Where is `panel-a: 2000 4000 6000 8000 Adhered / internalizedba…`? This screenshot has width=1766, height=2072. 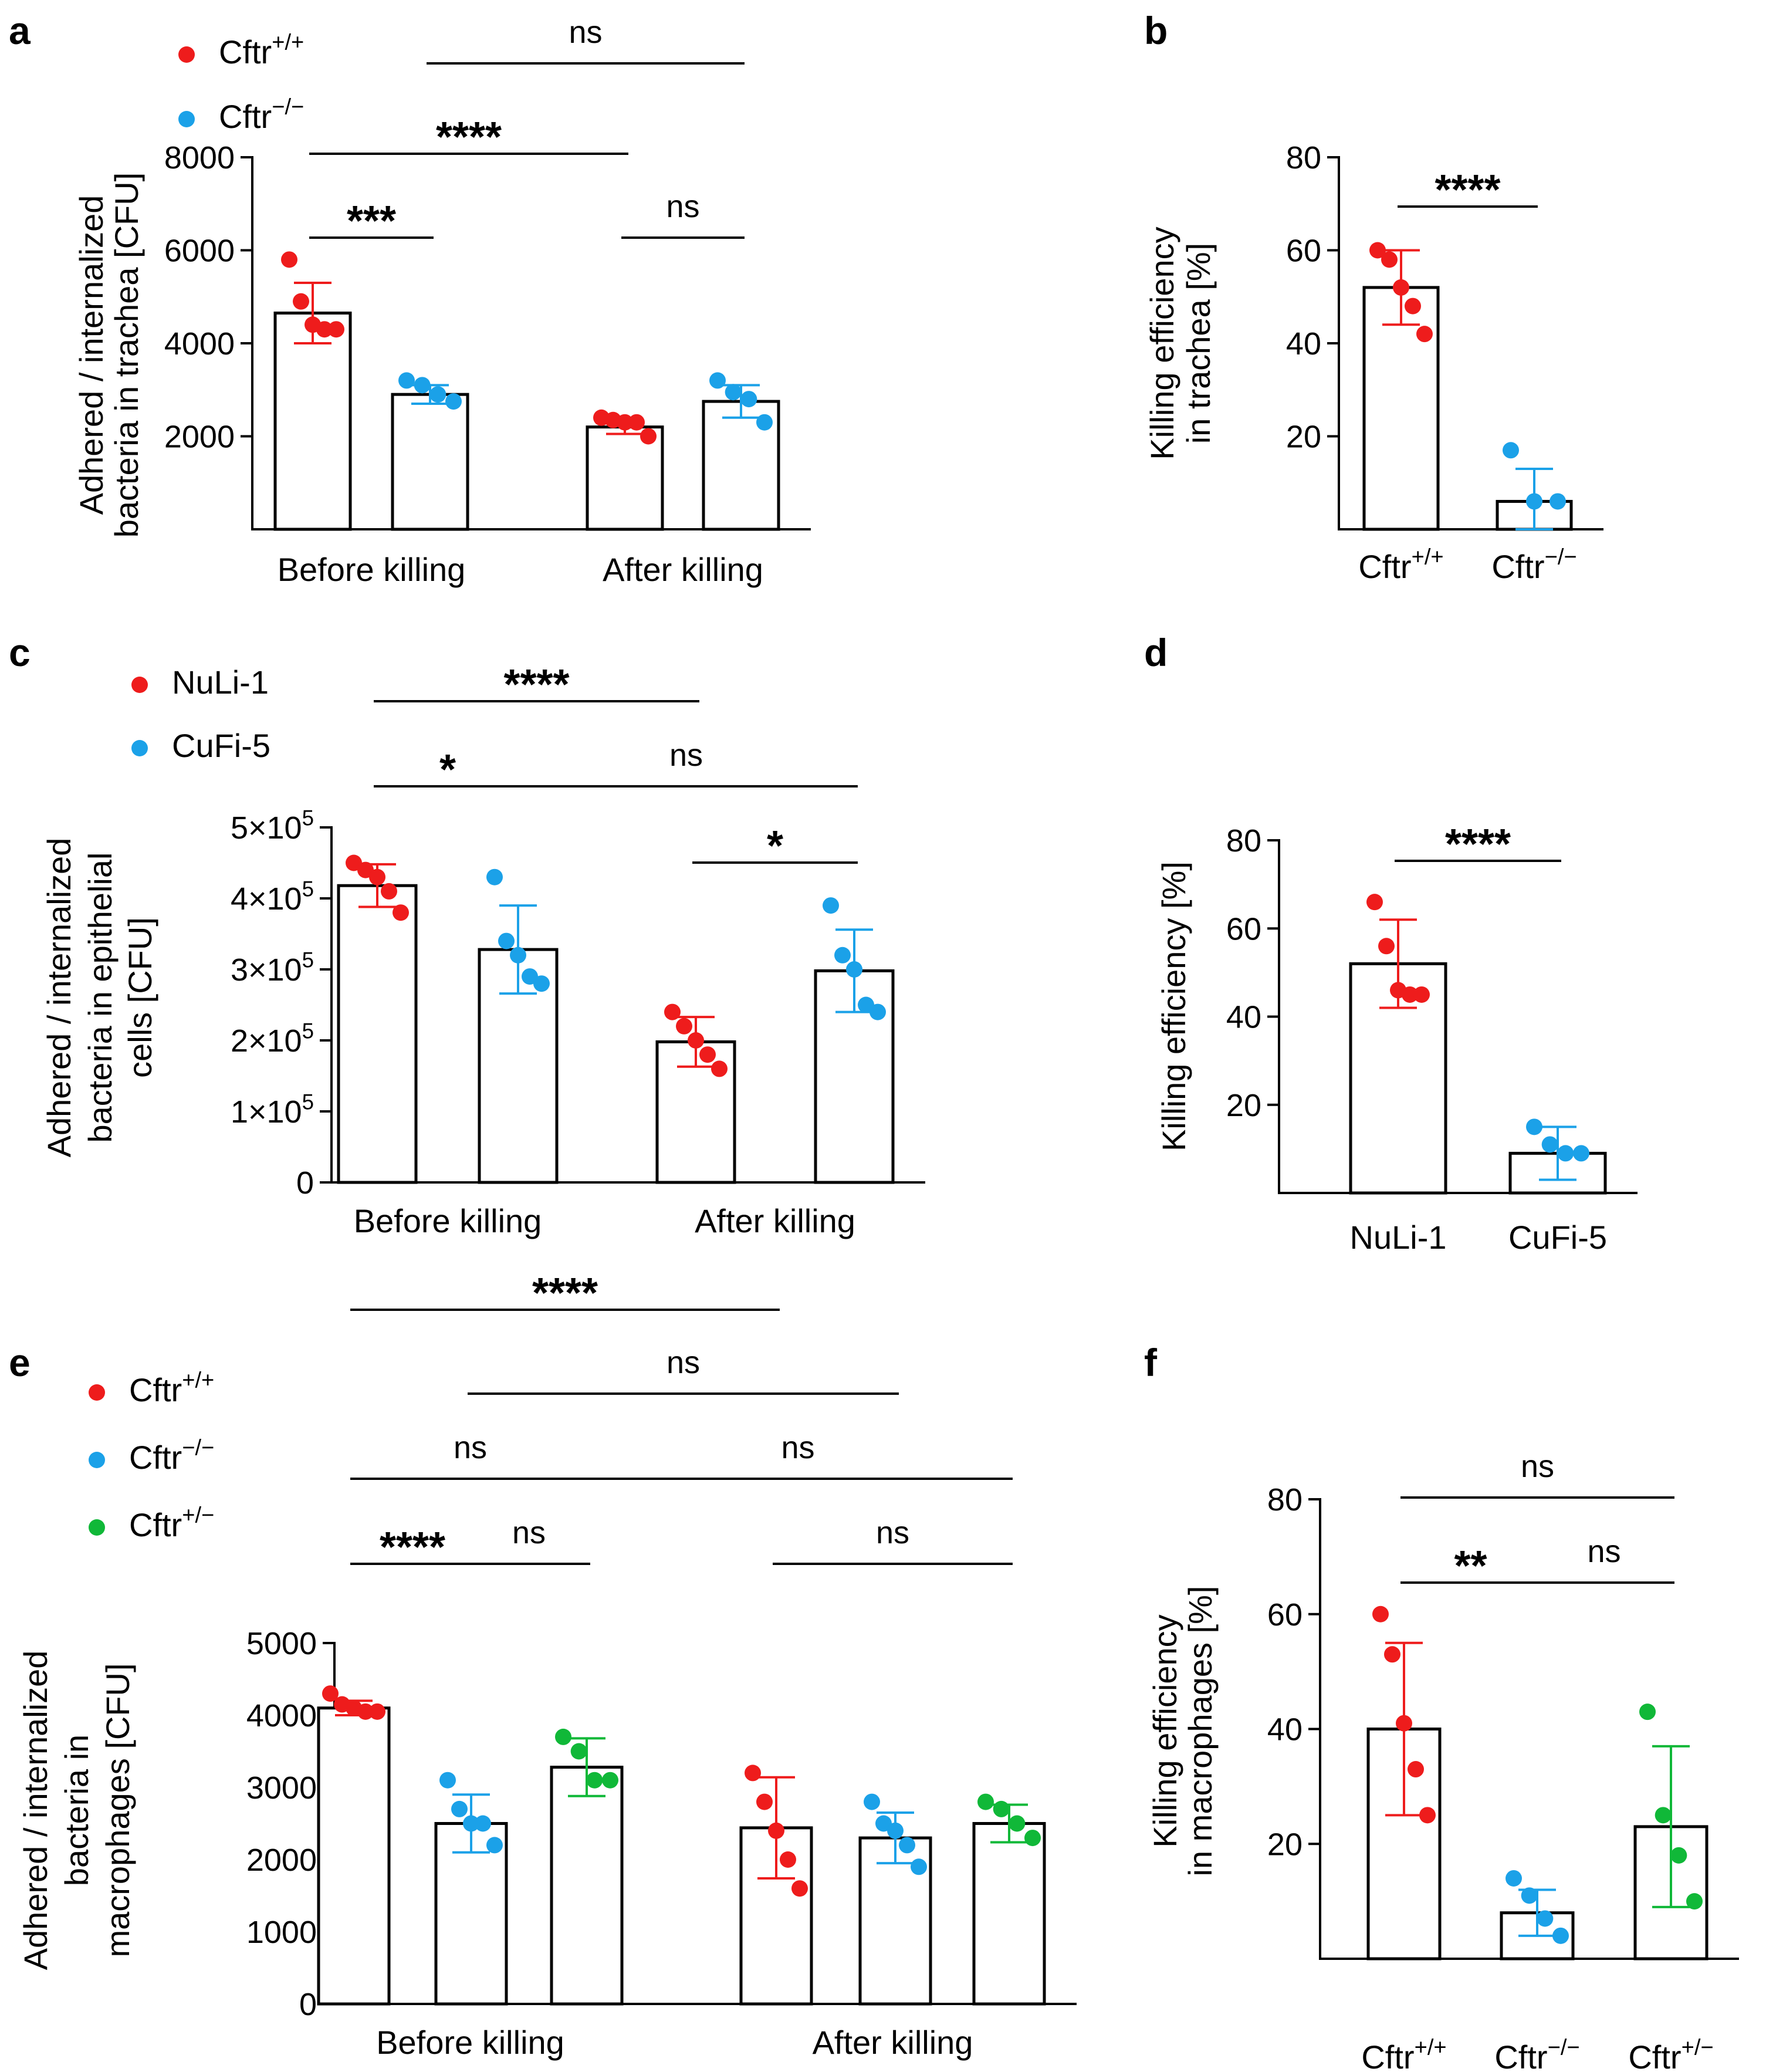
panel-a: 2000 4000 6000 8000 Adhered / internalizedba… is located at coordinates (442, 301).